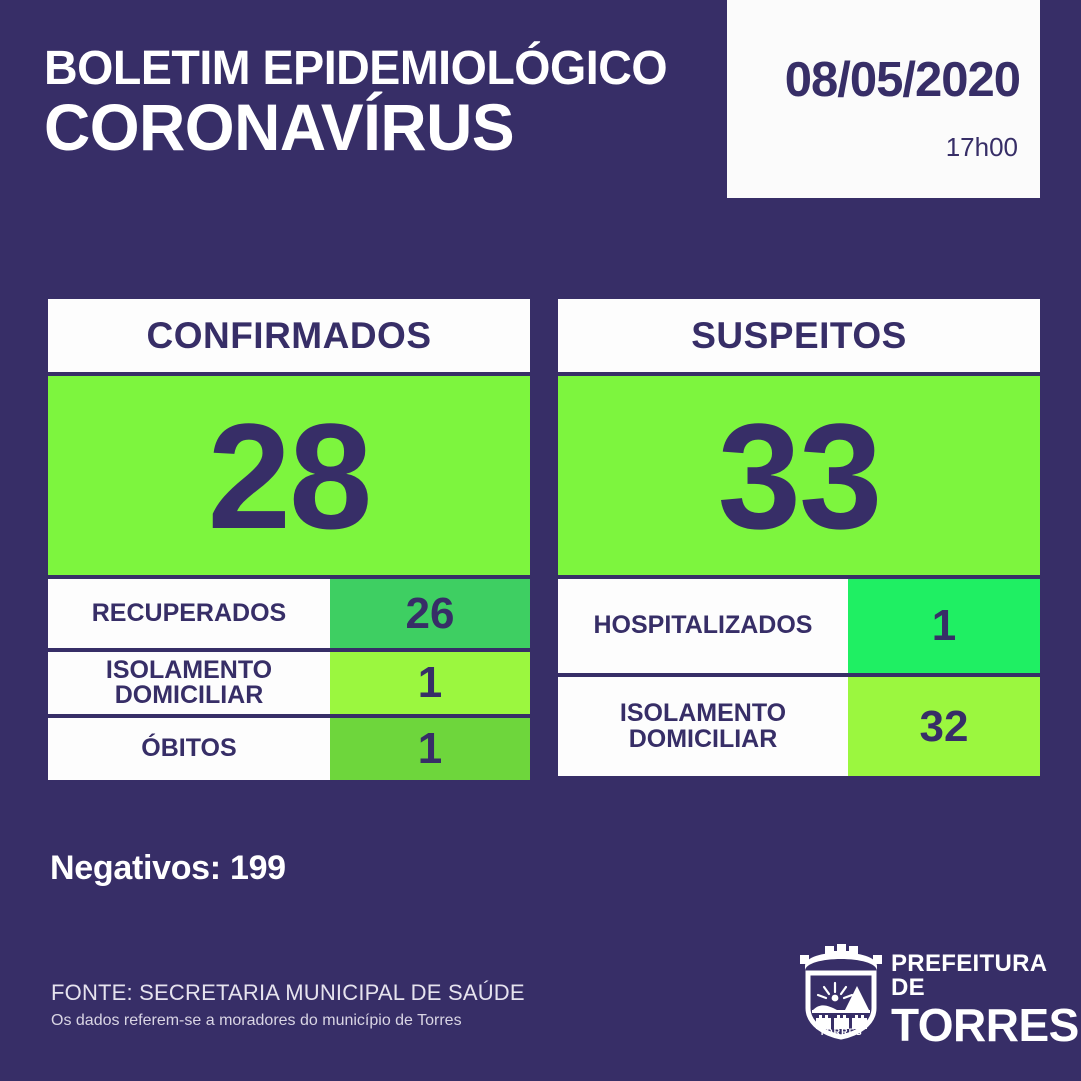  Describe the element at coordinates (985, 1025) in the screenshot. I see `logo-line-torres: TORRES` at that location.